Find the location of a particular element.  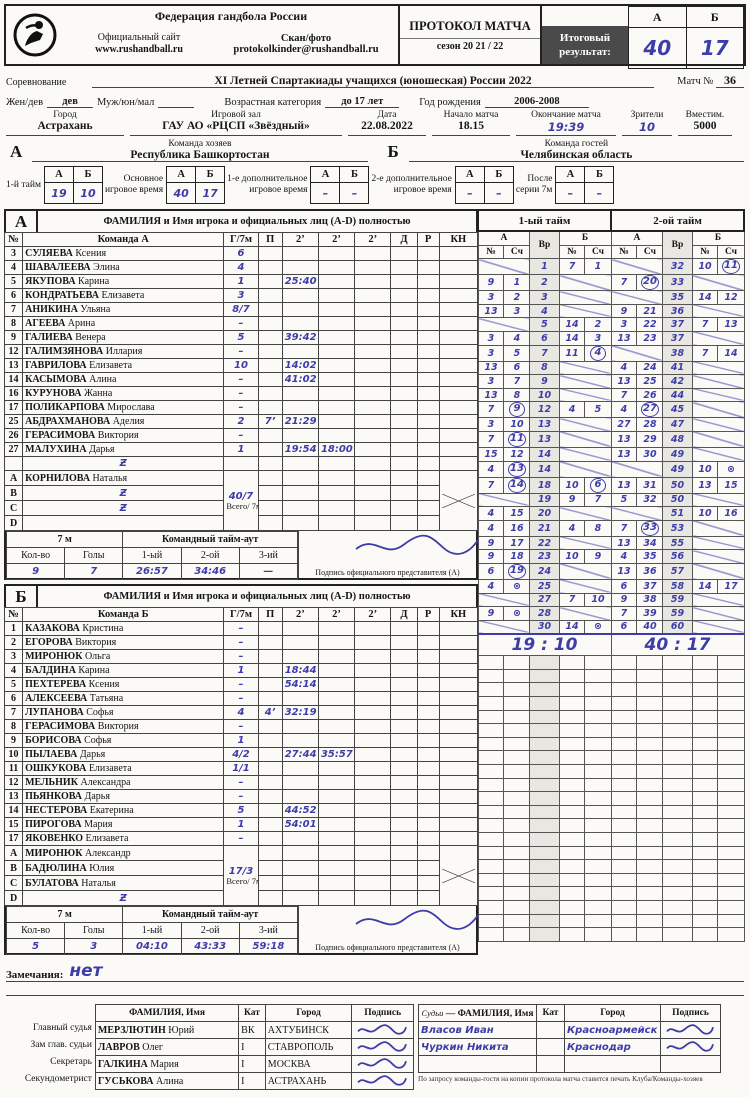

player-stat-cell: 54:14 is located at coordinates (300, 684).